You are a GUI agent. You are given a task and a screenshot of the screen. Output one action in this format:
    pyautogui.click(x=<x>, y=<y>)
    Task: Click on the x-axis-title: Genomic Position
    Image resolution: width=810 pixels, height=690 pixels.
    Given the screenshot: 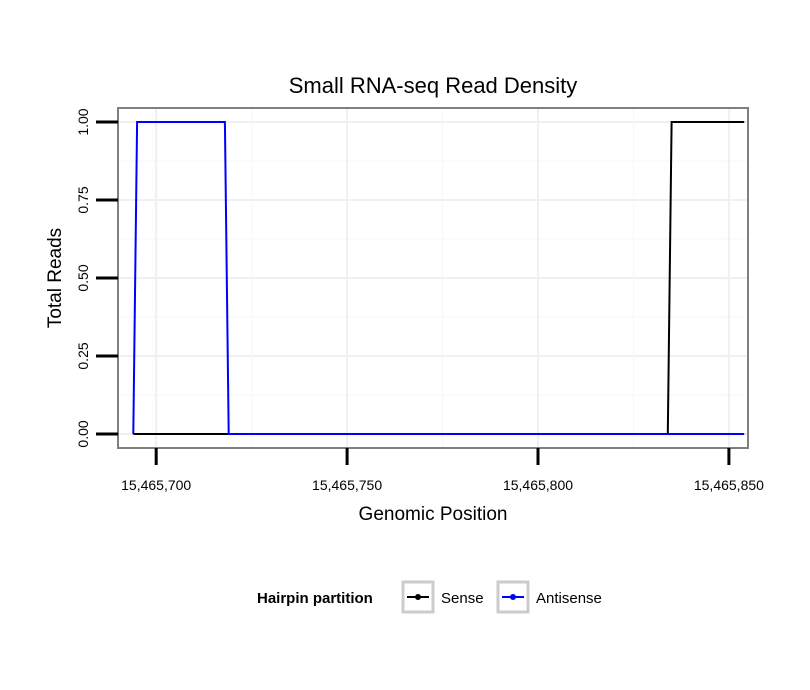 What is the action you would take?
    pyautogui.click(x=433, y=514)
    